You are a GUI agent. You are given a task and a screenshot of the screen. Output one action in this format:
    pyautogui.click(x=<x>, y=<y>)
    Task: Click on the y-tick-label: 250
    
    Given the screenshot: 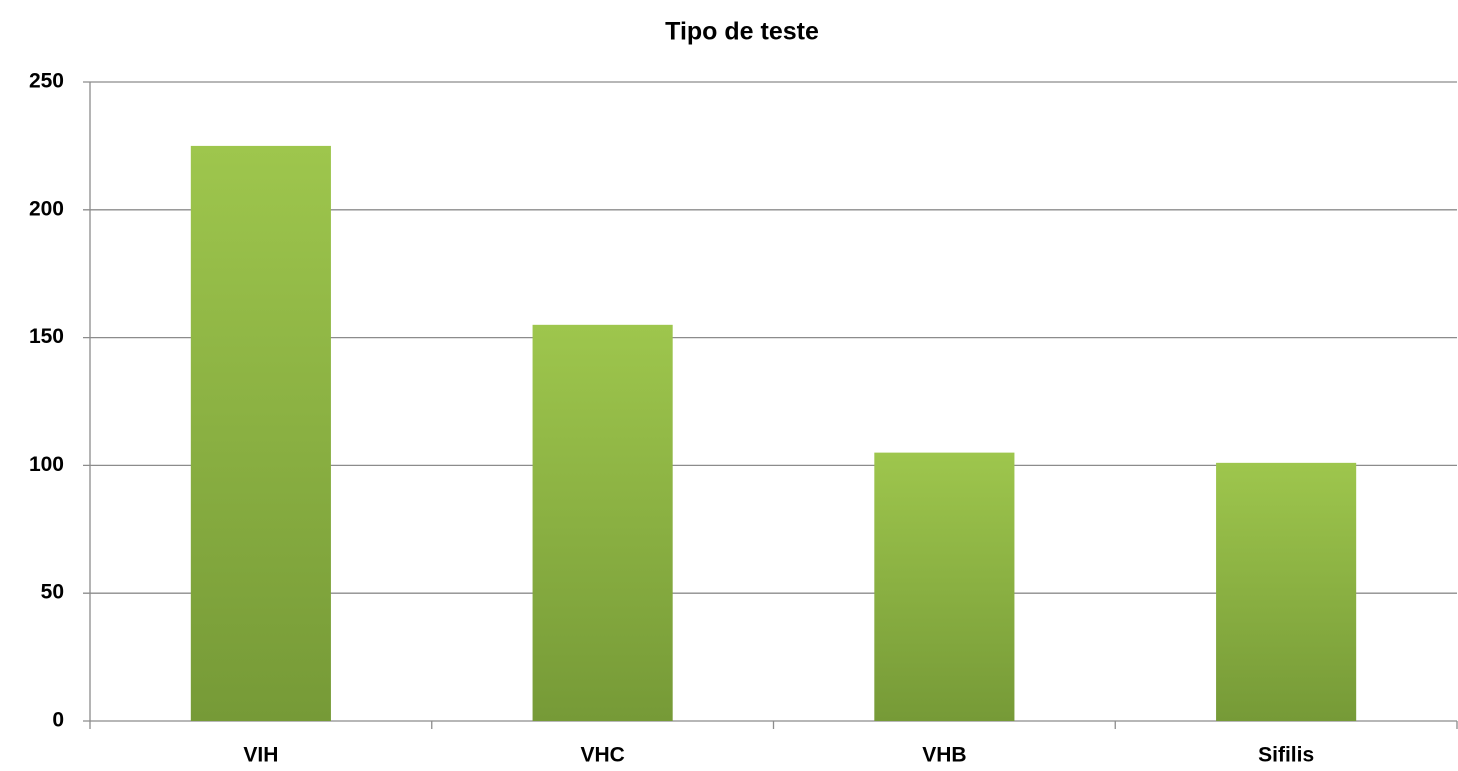 What is the action you would take?
    pyautogui.click(x=46, y=81)
    